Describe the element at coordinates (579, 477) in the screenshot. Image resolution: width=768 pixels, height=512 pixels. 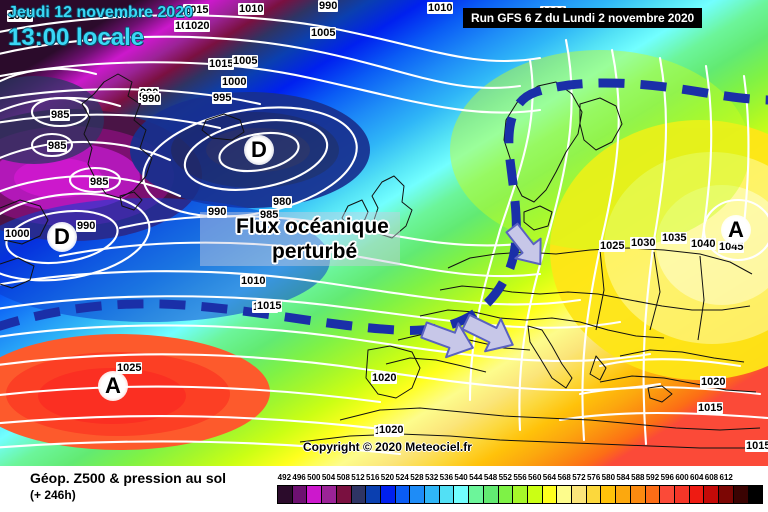
I see `colour-scale-tick: 572` at that location.